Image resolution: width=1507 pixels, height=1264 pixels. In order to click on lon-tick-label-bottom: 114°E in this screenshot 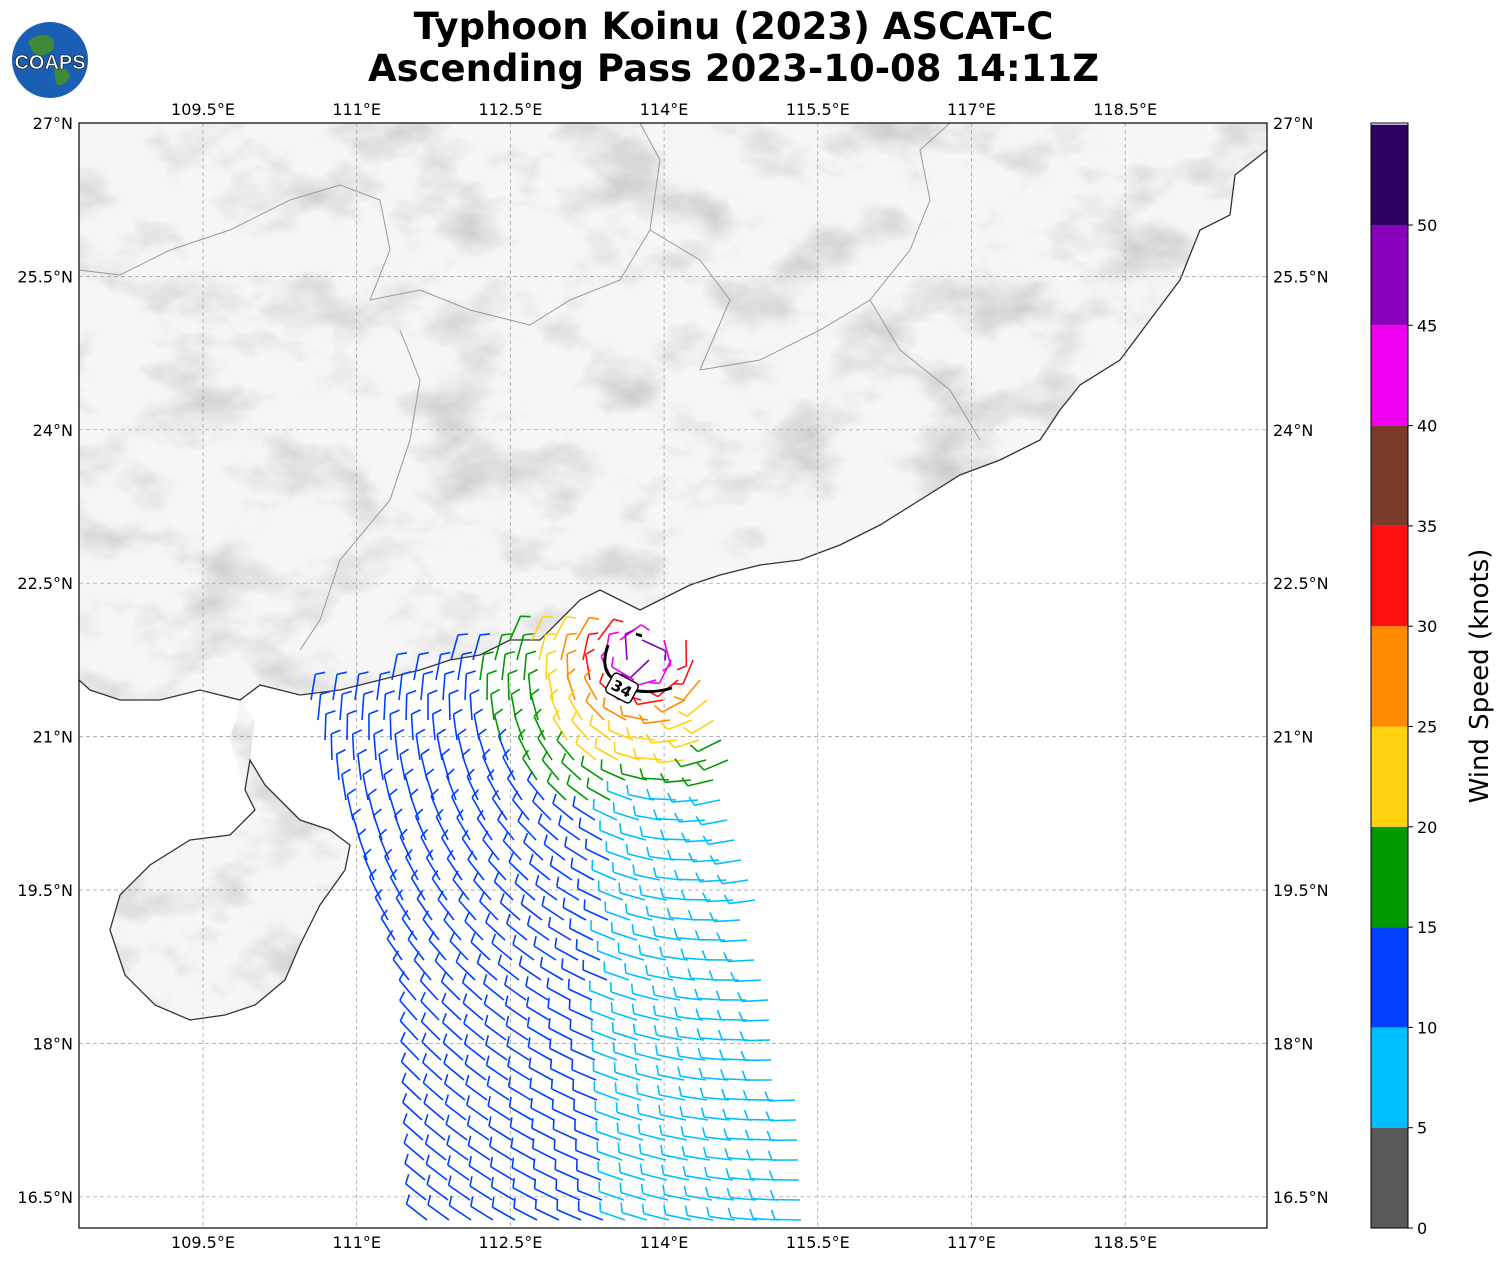, I will do `click(664, 1242)`.